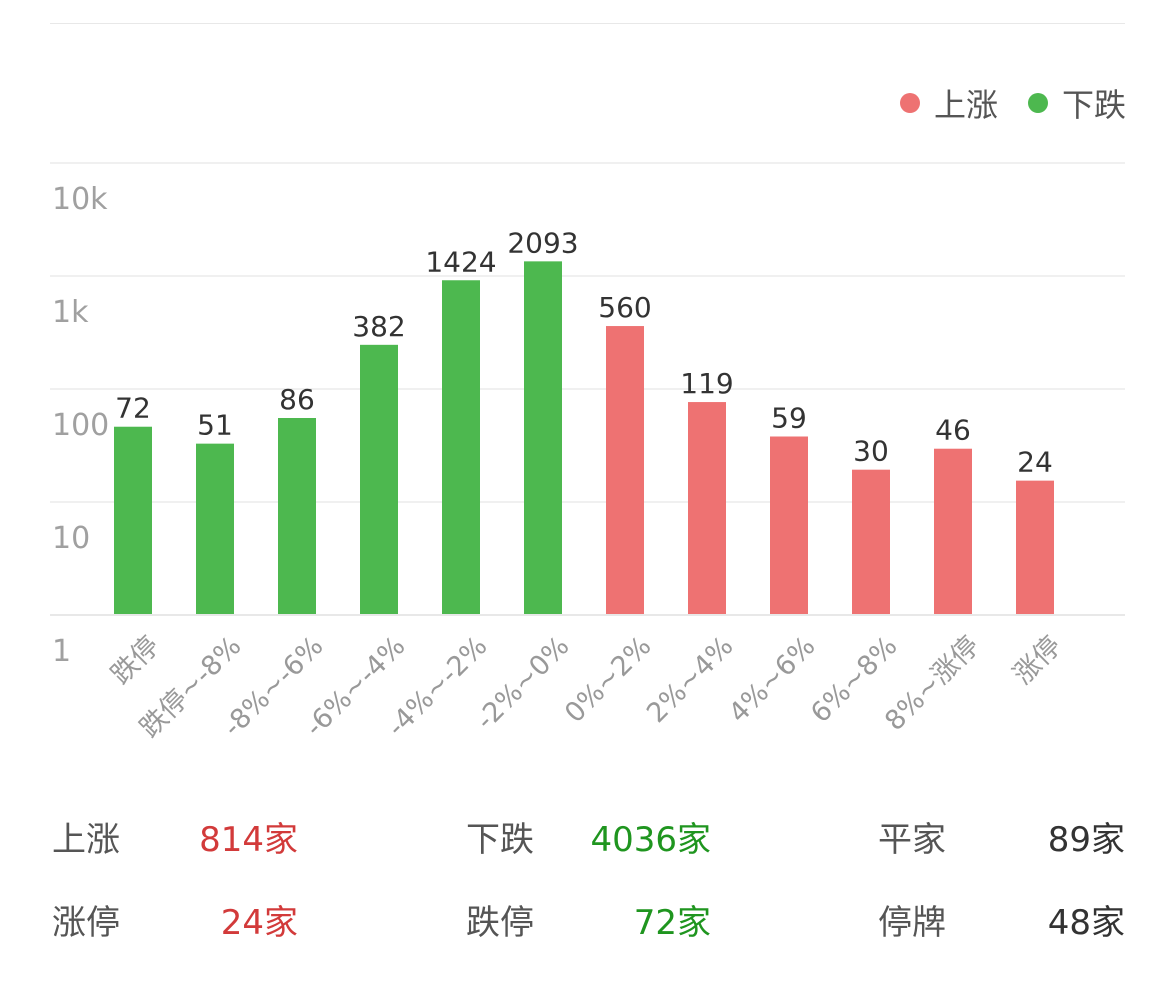  What do you see at coordinates (71, 538) in the screenshot?
I see `y-tick-label: 10` at bounding box center [71, 538].